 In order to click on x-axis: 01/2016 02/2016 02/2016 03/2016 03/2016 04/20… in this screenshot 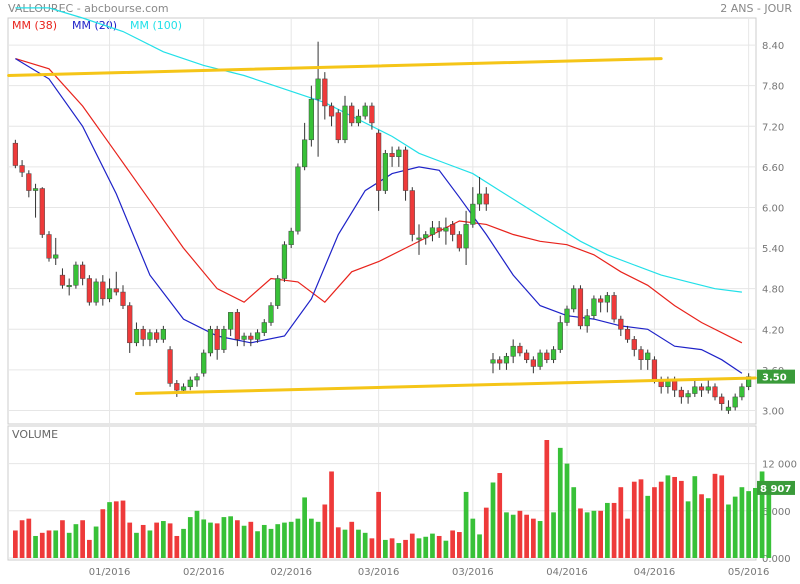, I will do `click(429, 572)`.